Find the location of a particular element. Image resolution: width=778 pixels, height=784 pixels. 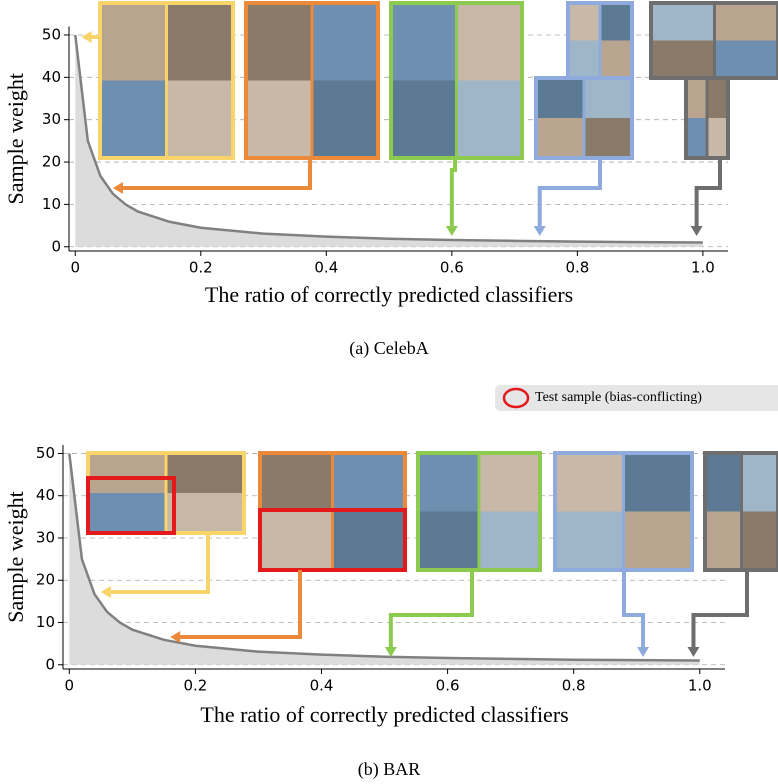

caption: (b) BAR is located at coordinates (389, 769).